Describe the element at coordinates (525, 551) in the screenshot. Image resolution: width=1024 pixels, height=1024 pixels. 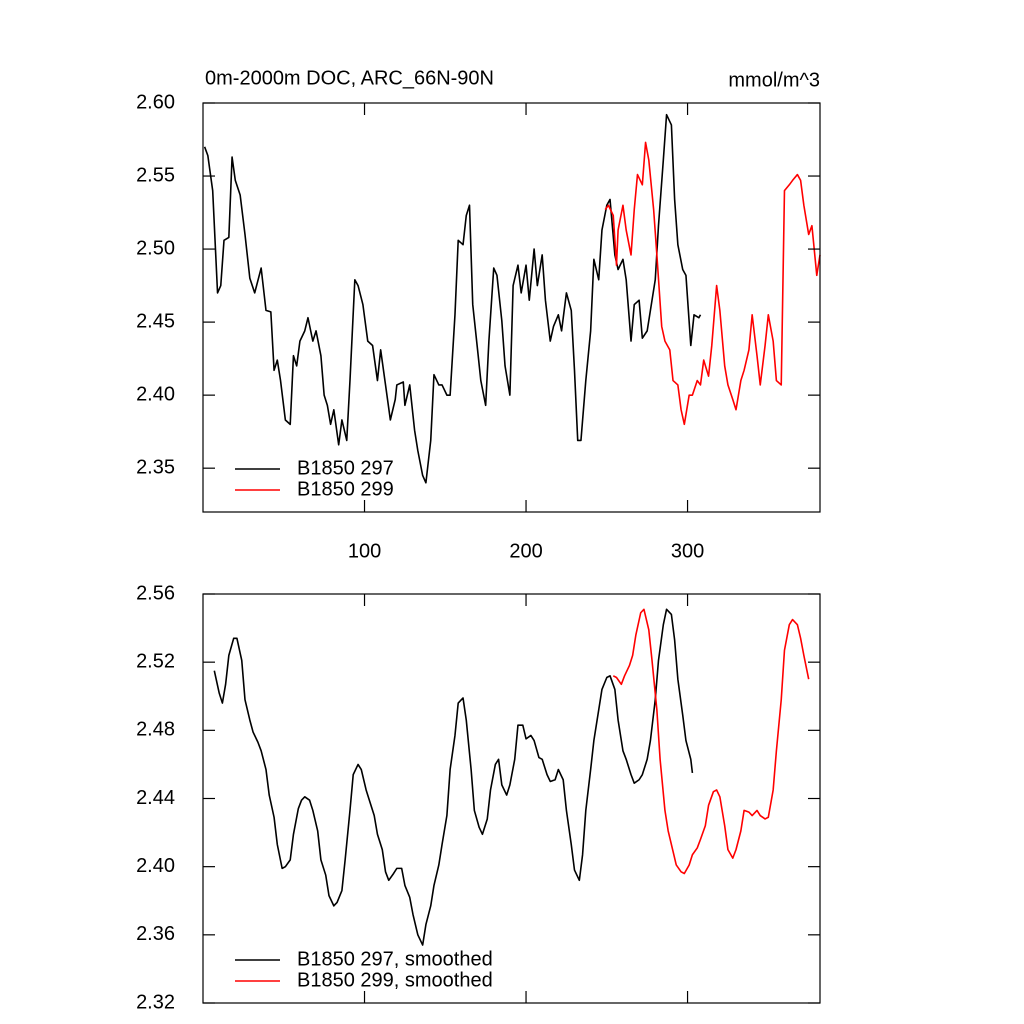
I see `x-tick-label: 200` at that location.